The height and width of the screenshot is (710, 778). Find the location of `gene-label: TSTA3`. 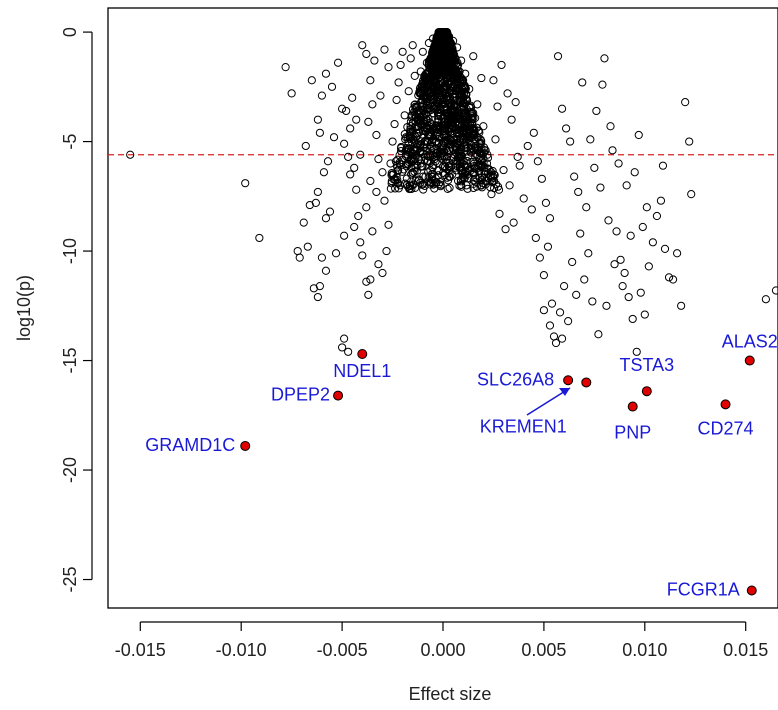

gene-label: TSTA3 is located at coordinates (646, 365).